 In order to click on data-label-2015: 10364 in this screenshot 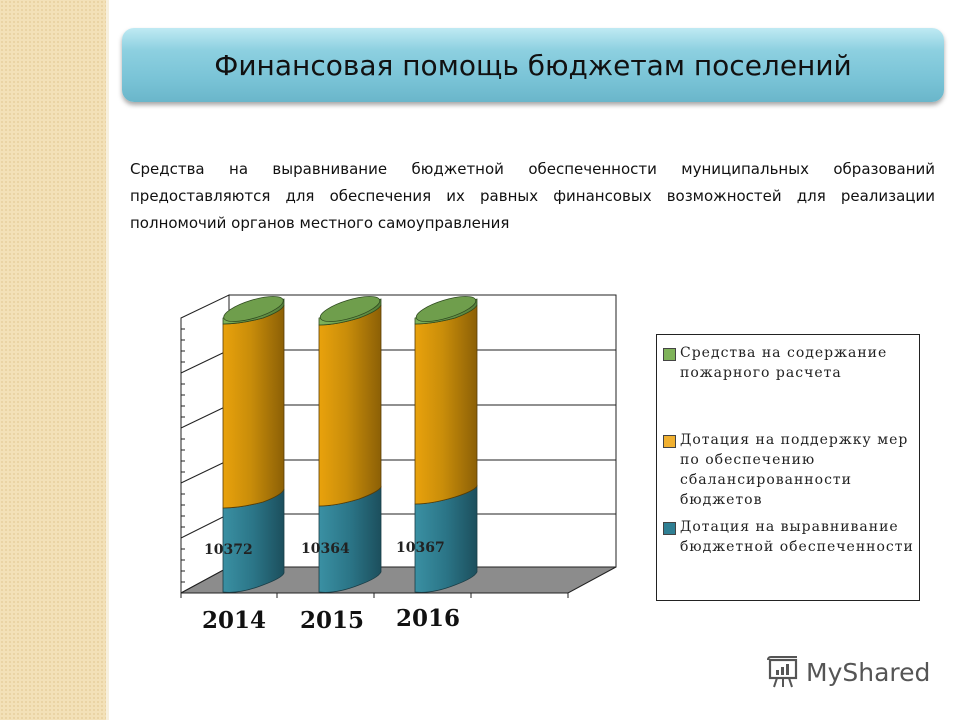, I will do `click(325, 549)`.